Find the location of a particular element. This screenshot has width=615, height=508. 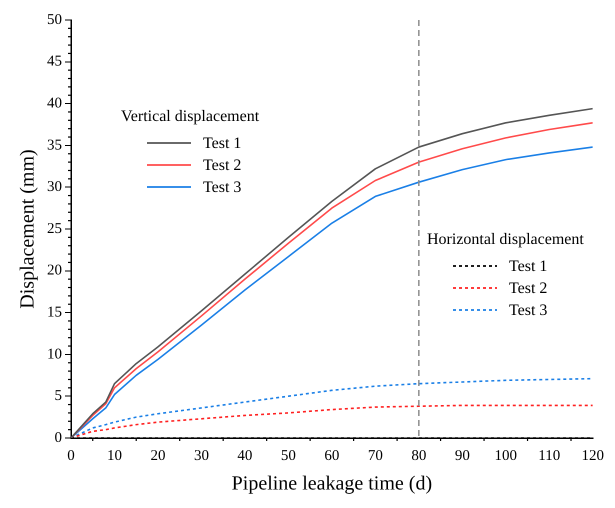

x-tick-label: 110 is located at coordinates (549, 456).